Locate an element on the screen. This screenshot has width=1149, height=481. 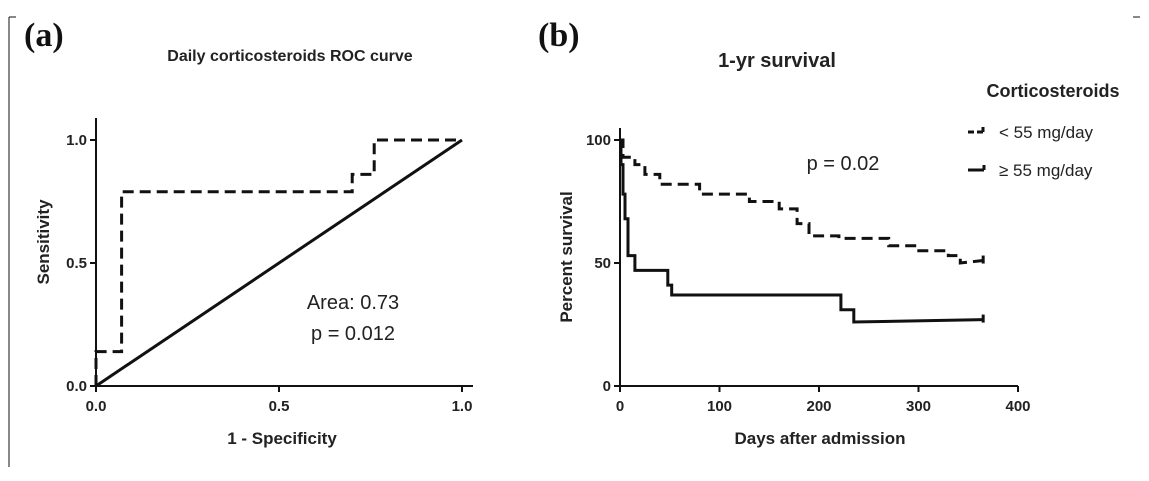
legend-entry-low-dose: < 55 mg/day is located at coordinates (1031, 132).